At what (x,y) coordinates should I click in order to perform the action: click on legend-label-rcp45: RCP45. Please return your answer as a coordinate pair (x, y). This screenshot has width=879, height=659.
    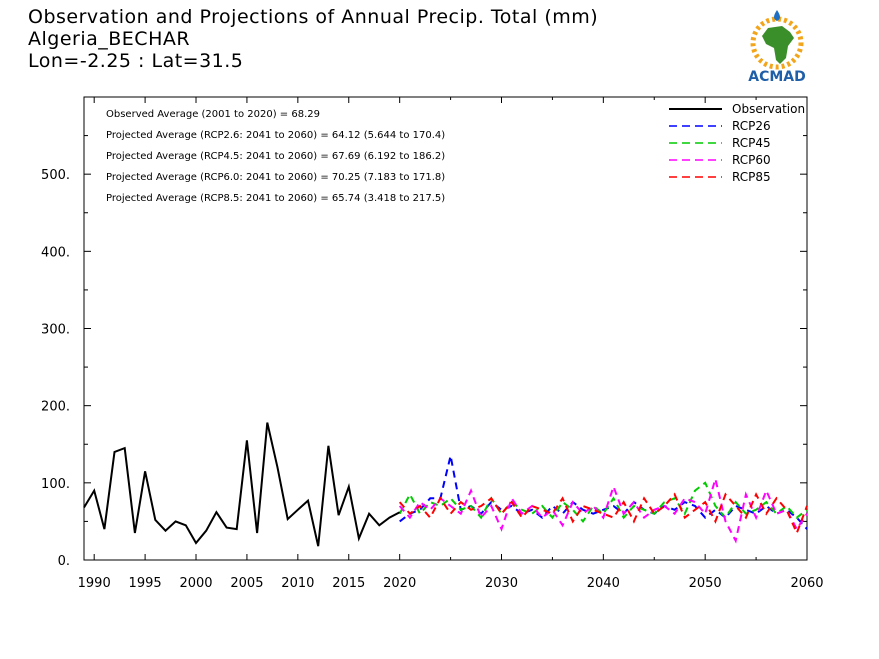
    Looking at the image, I should click on (751, 143).